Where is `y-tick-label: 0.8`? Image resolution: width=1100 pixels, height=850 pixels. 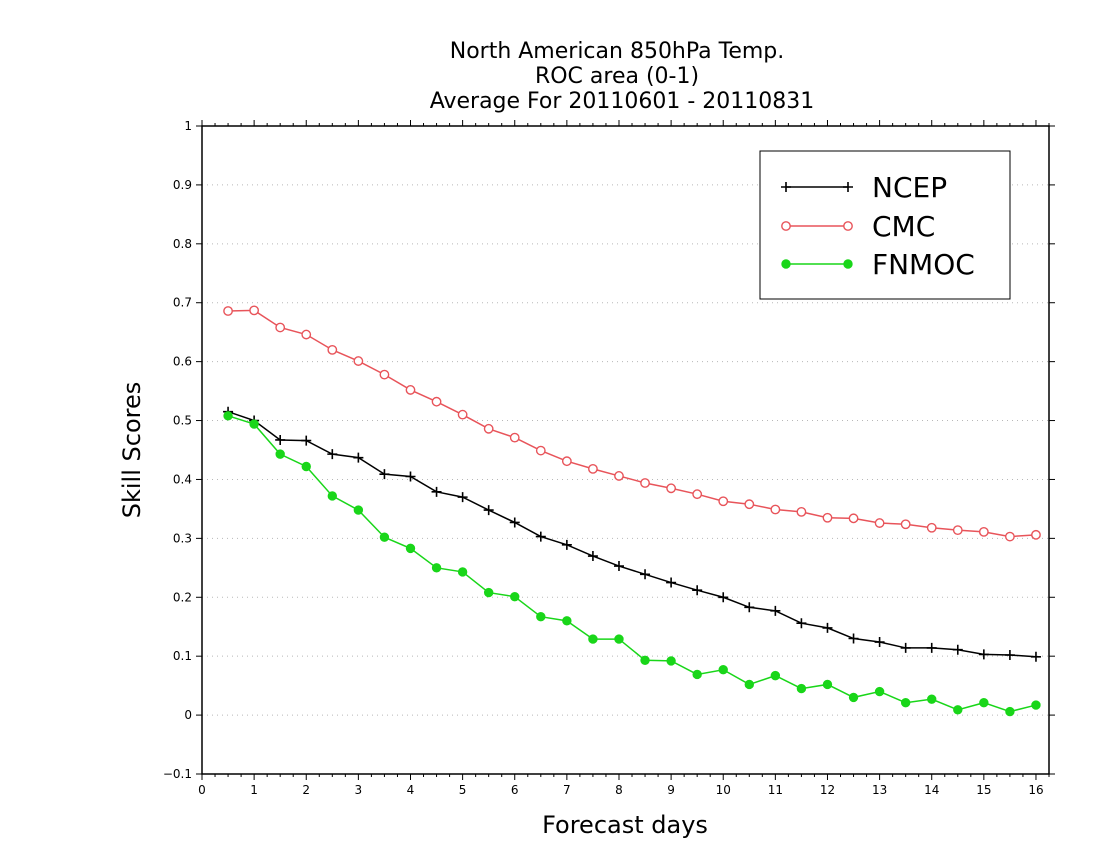 y-tick-label: 0.8 is located at coordinates (182, 244).